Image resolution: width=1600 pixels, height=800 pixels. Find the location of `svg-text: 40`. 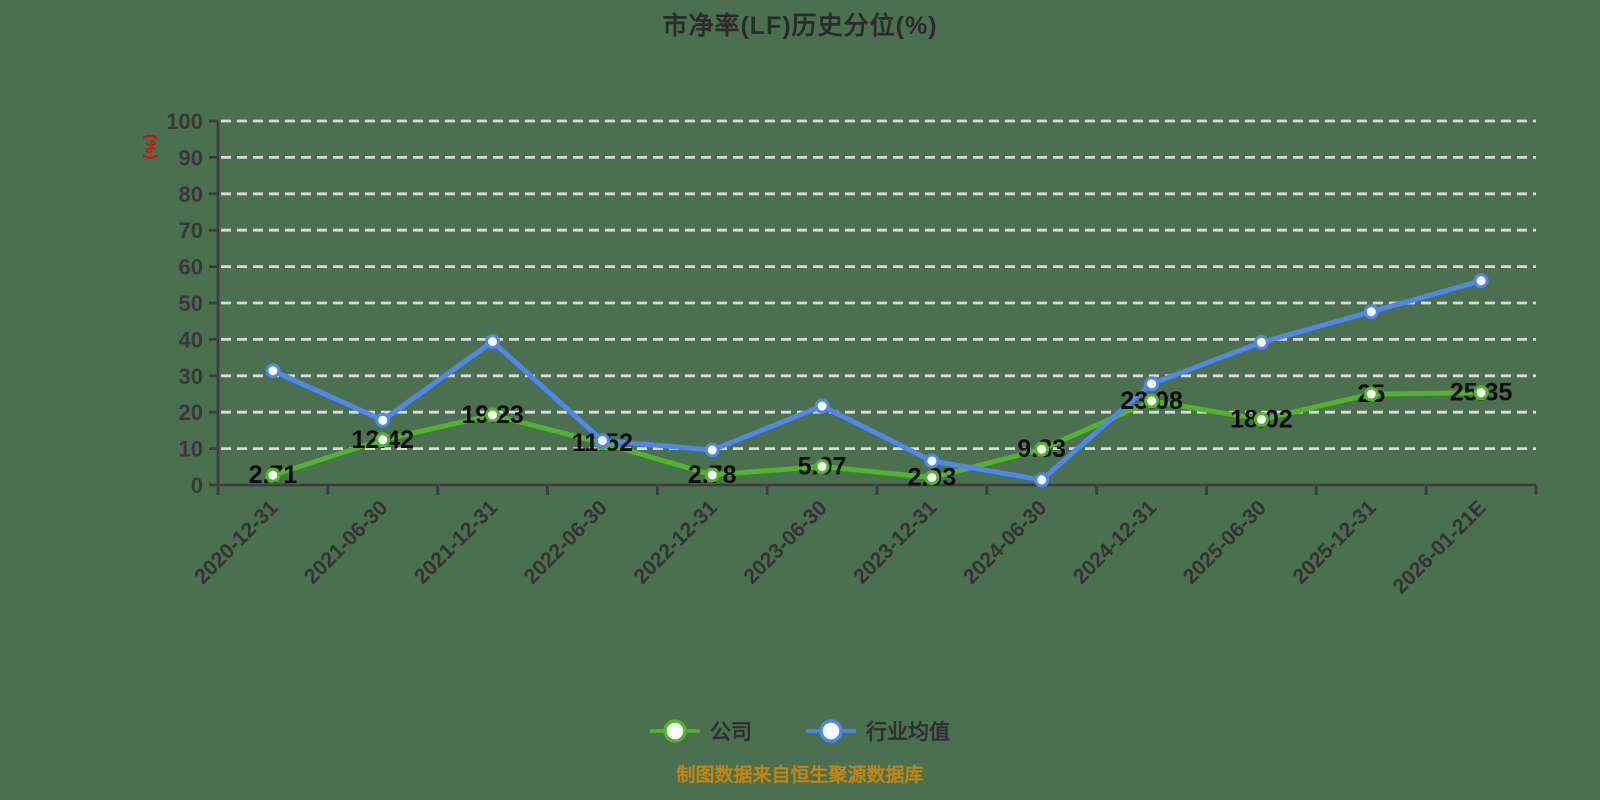

svg-text: 40 is located at coordinates (191, 339).